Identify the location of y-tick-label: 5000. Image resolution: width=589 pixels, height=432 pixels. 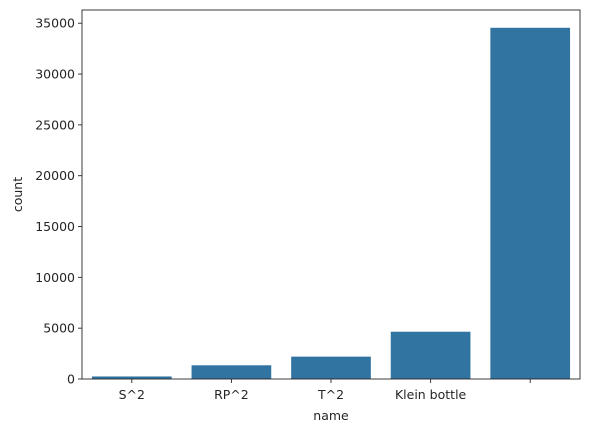
(59, 328).